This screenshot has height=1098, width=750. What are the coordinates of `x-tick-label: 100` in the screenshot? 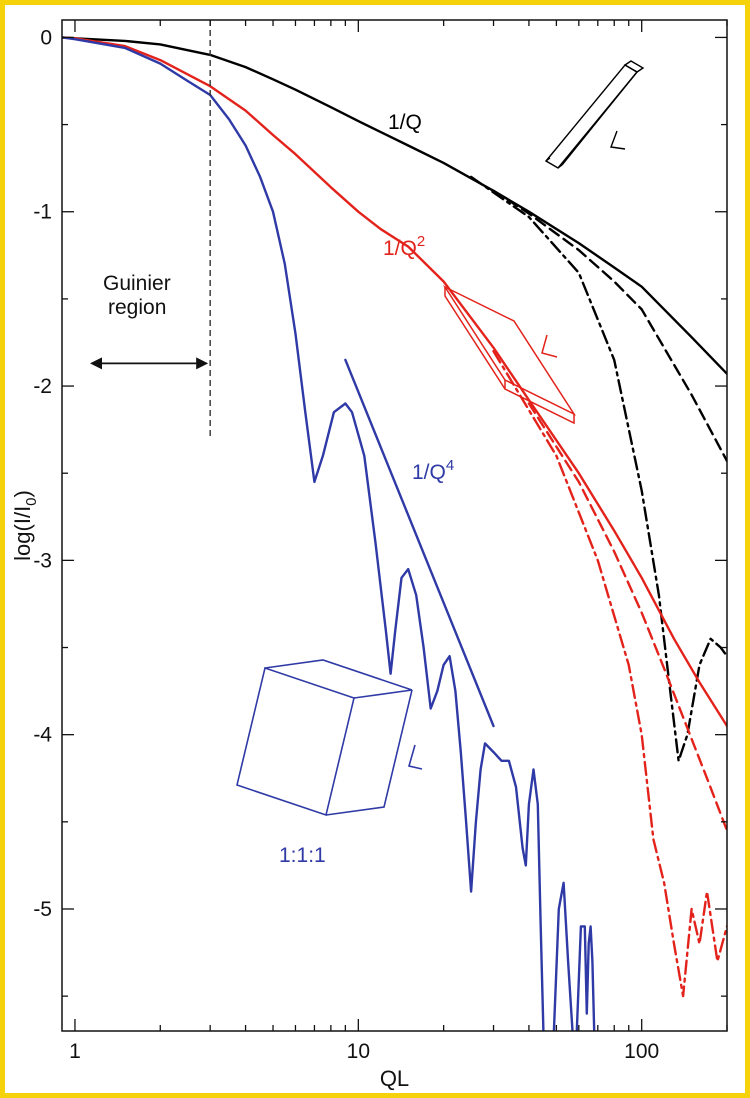 It's located at (641, 1051).